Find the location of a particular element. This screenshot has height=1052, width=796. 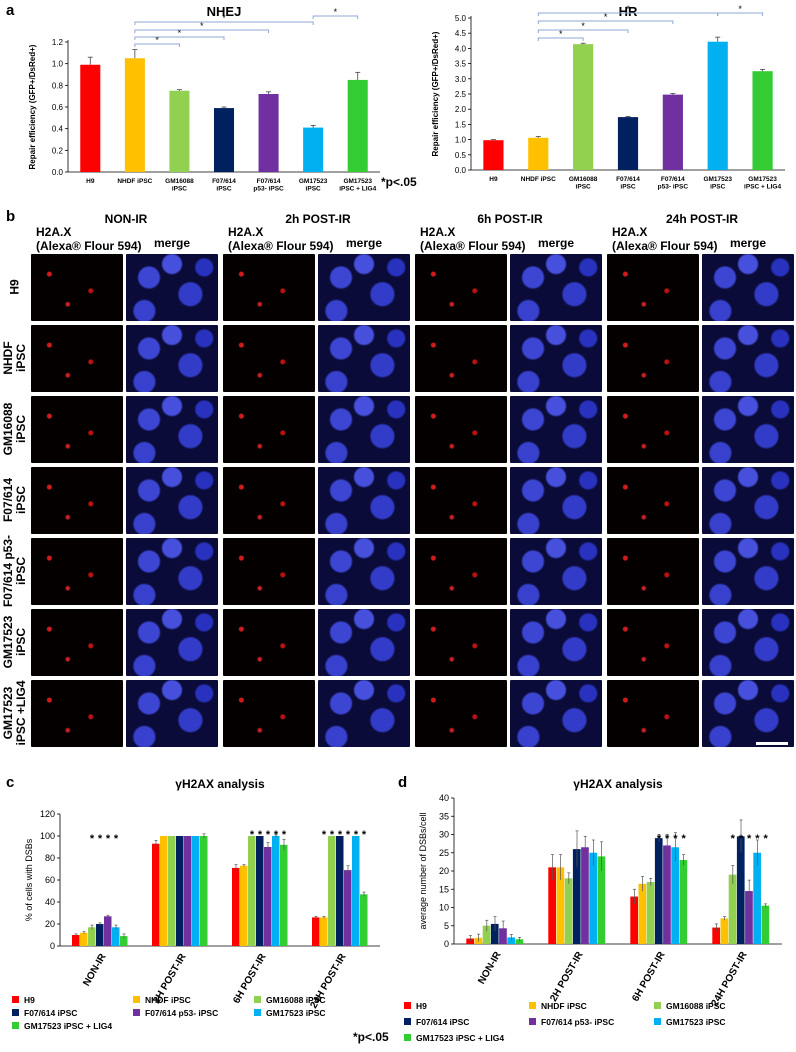

micro-group-title: 2h POST-IR is located at coordinates (318, 219).